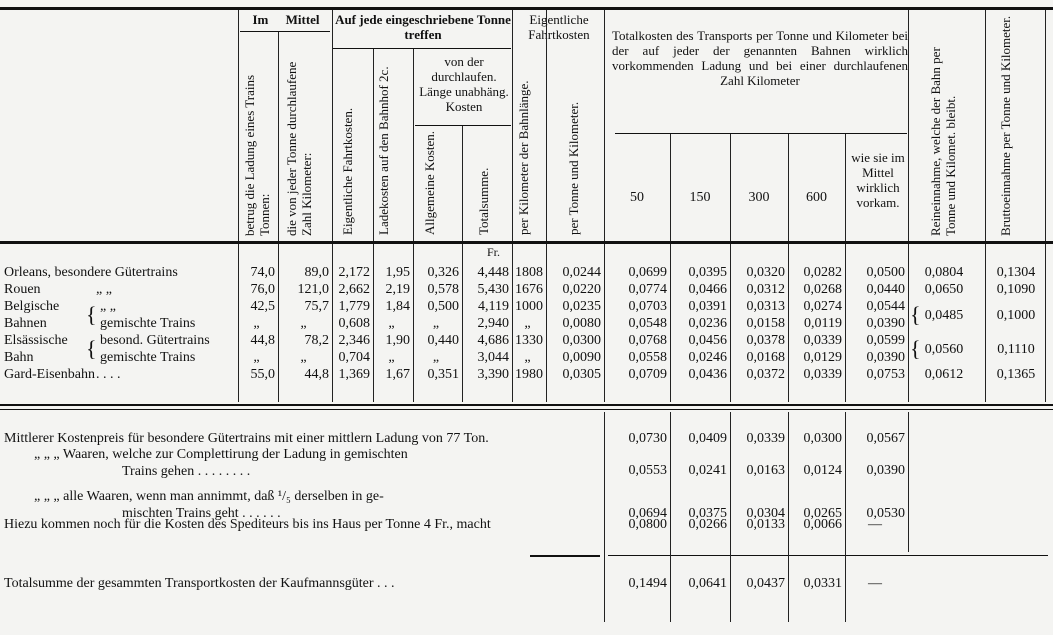 The width and height of the screenshot is (1053, 635). I want to click on table-cell: 0,0774, so click(648, 289).